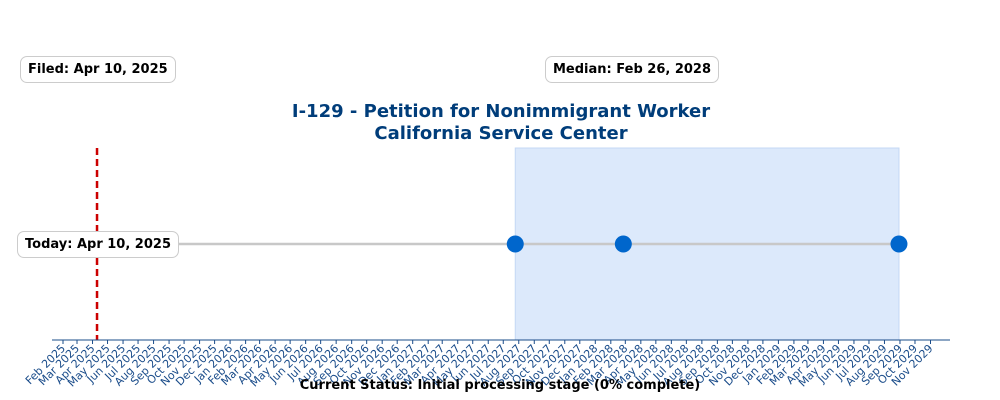 Image resolution: width=1000 pixels, height=400 pixels. What do you see at coordinates (98, 69) in the screenshot?
I see `filed-date-badge: Filed: Apr 10, 2025` at bounding box center [98, 69].